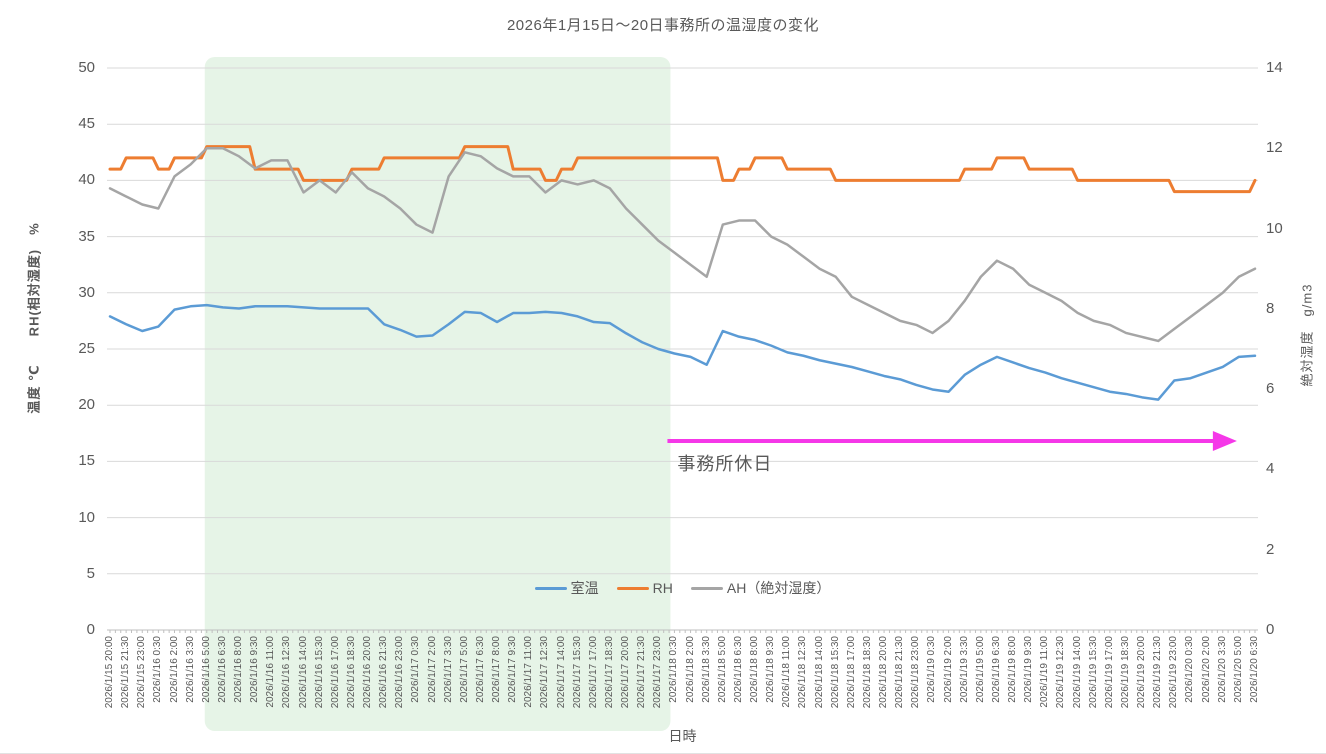  I want to click on chart-title: 2026年1月15日～20日事務所の温湿度の変化, so click(663, 25).